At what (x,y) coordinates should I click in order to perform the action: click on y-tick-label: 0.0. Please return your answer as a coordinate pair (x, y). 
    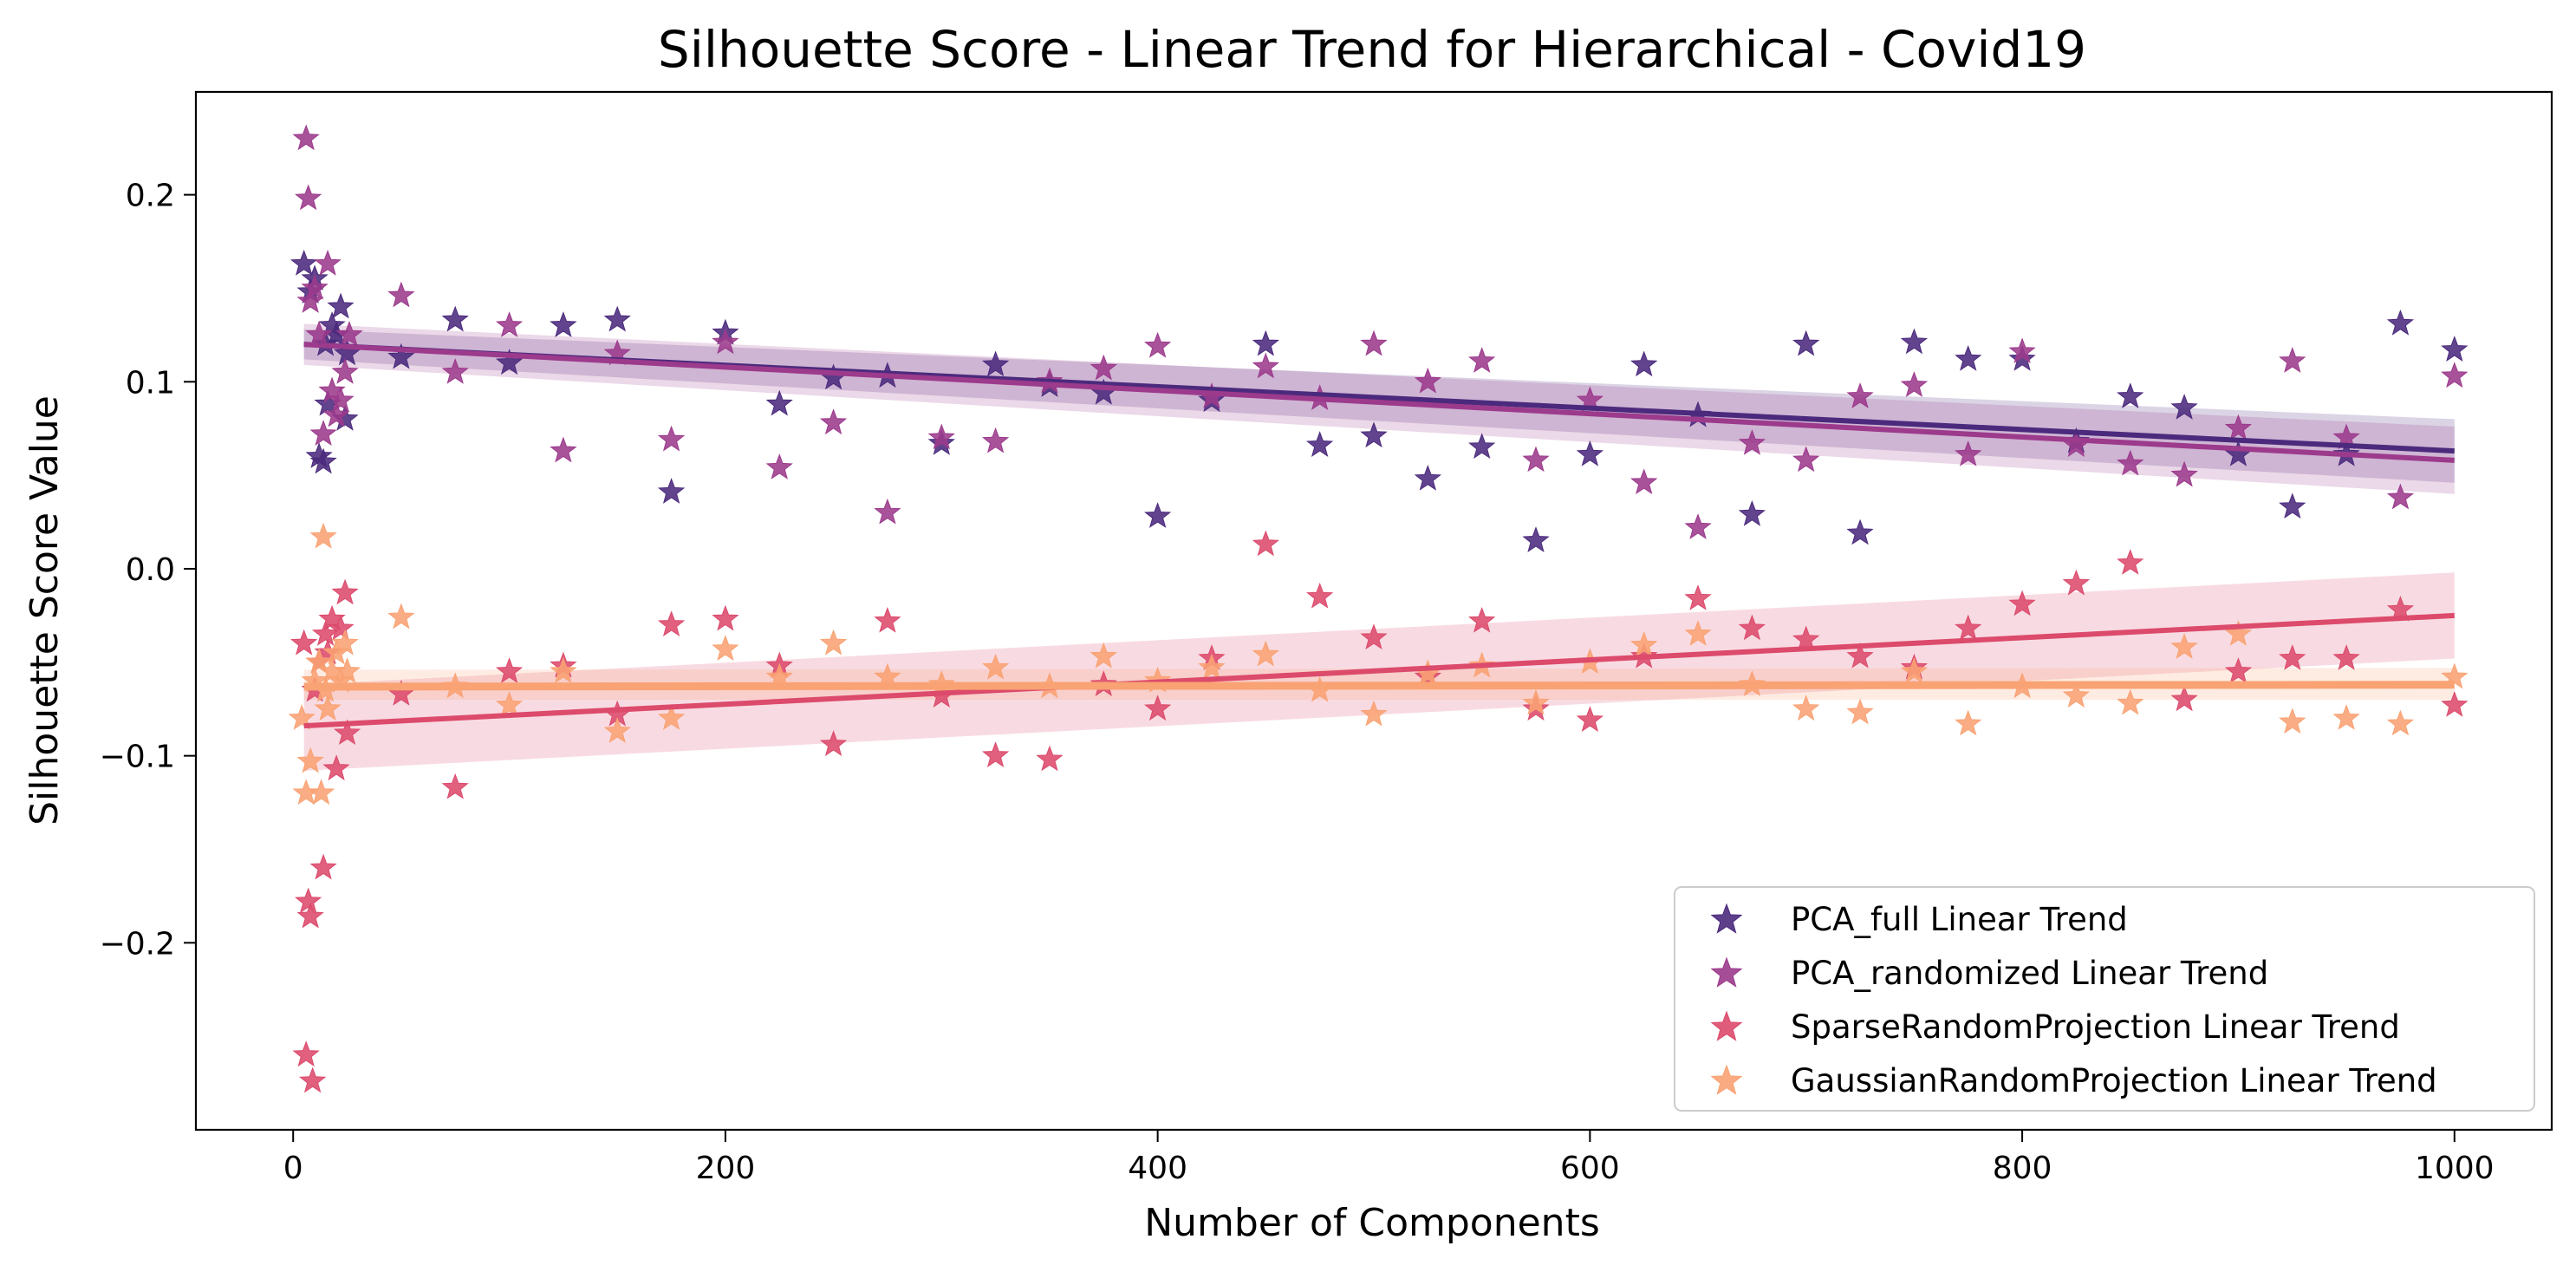
    Looking at the image, I should click on (150, 570).